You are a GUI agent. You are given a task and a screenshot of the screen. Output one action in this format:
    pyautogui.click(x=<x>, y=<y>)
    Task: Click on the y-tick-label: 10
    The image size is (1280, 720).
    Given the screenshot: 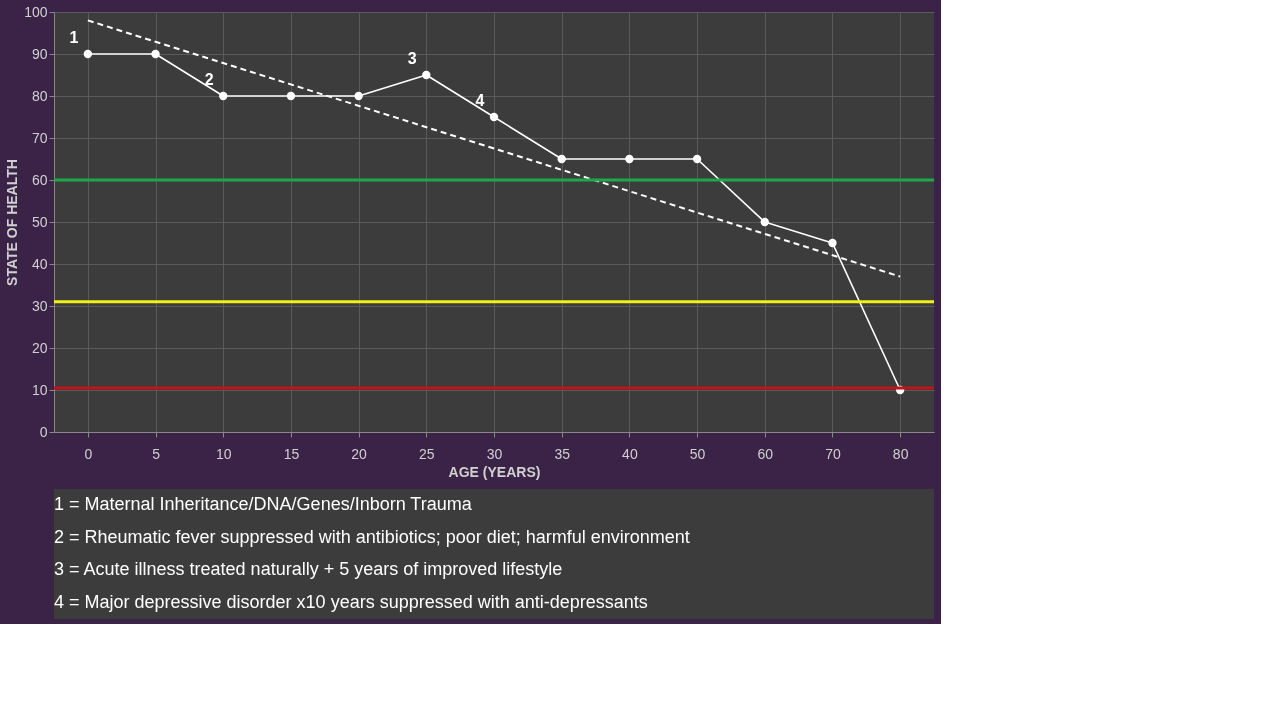 What is the action you would take?
    pyautogui.click(x=39, y=389)
    